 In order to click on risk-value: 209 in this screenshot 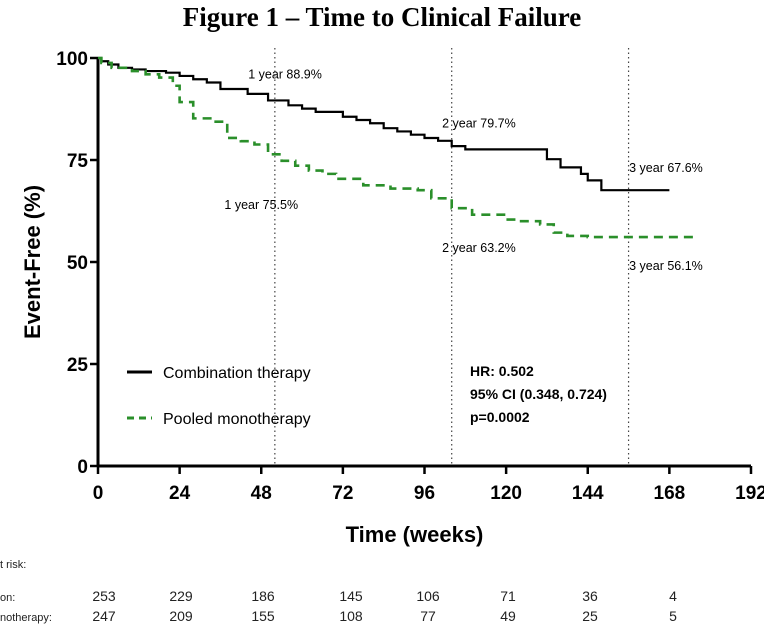, I will do `click(181, 616)`.